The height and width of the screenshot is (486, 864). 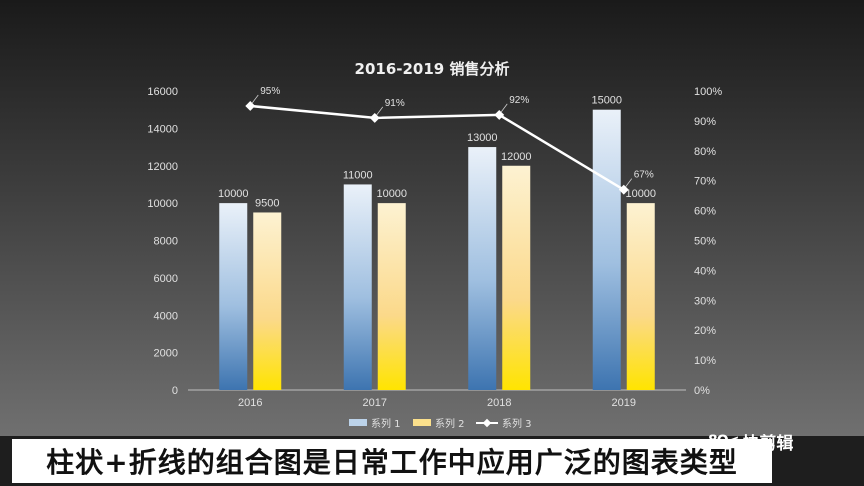 What do you see at coordinates (270, 91) in the screenshot?
I see `line-data-label: 95%` at bounding box center [270, 91].